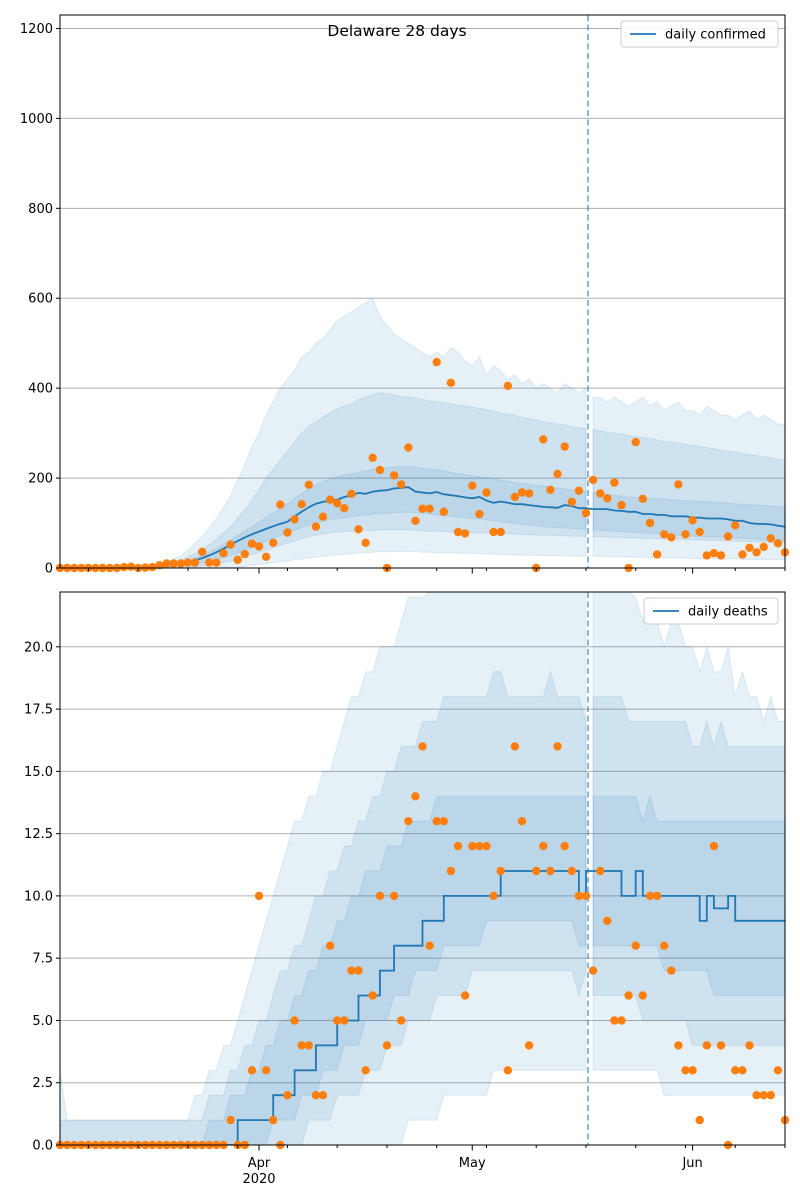  Describe the element at coordinates (728, 612) in the screenshot. I see `legend-label: daily deaths` at that location.